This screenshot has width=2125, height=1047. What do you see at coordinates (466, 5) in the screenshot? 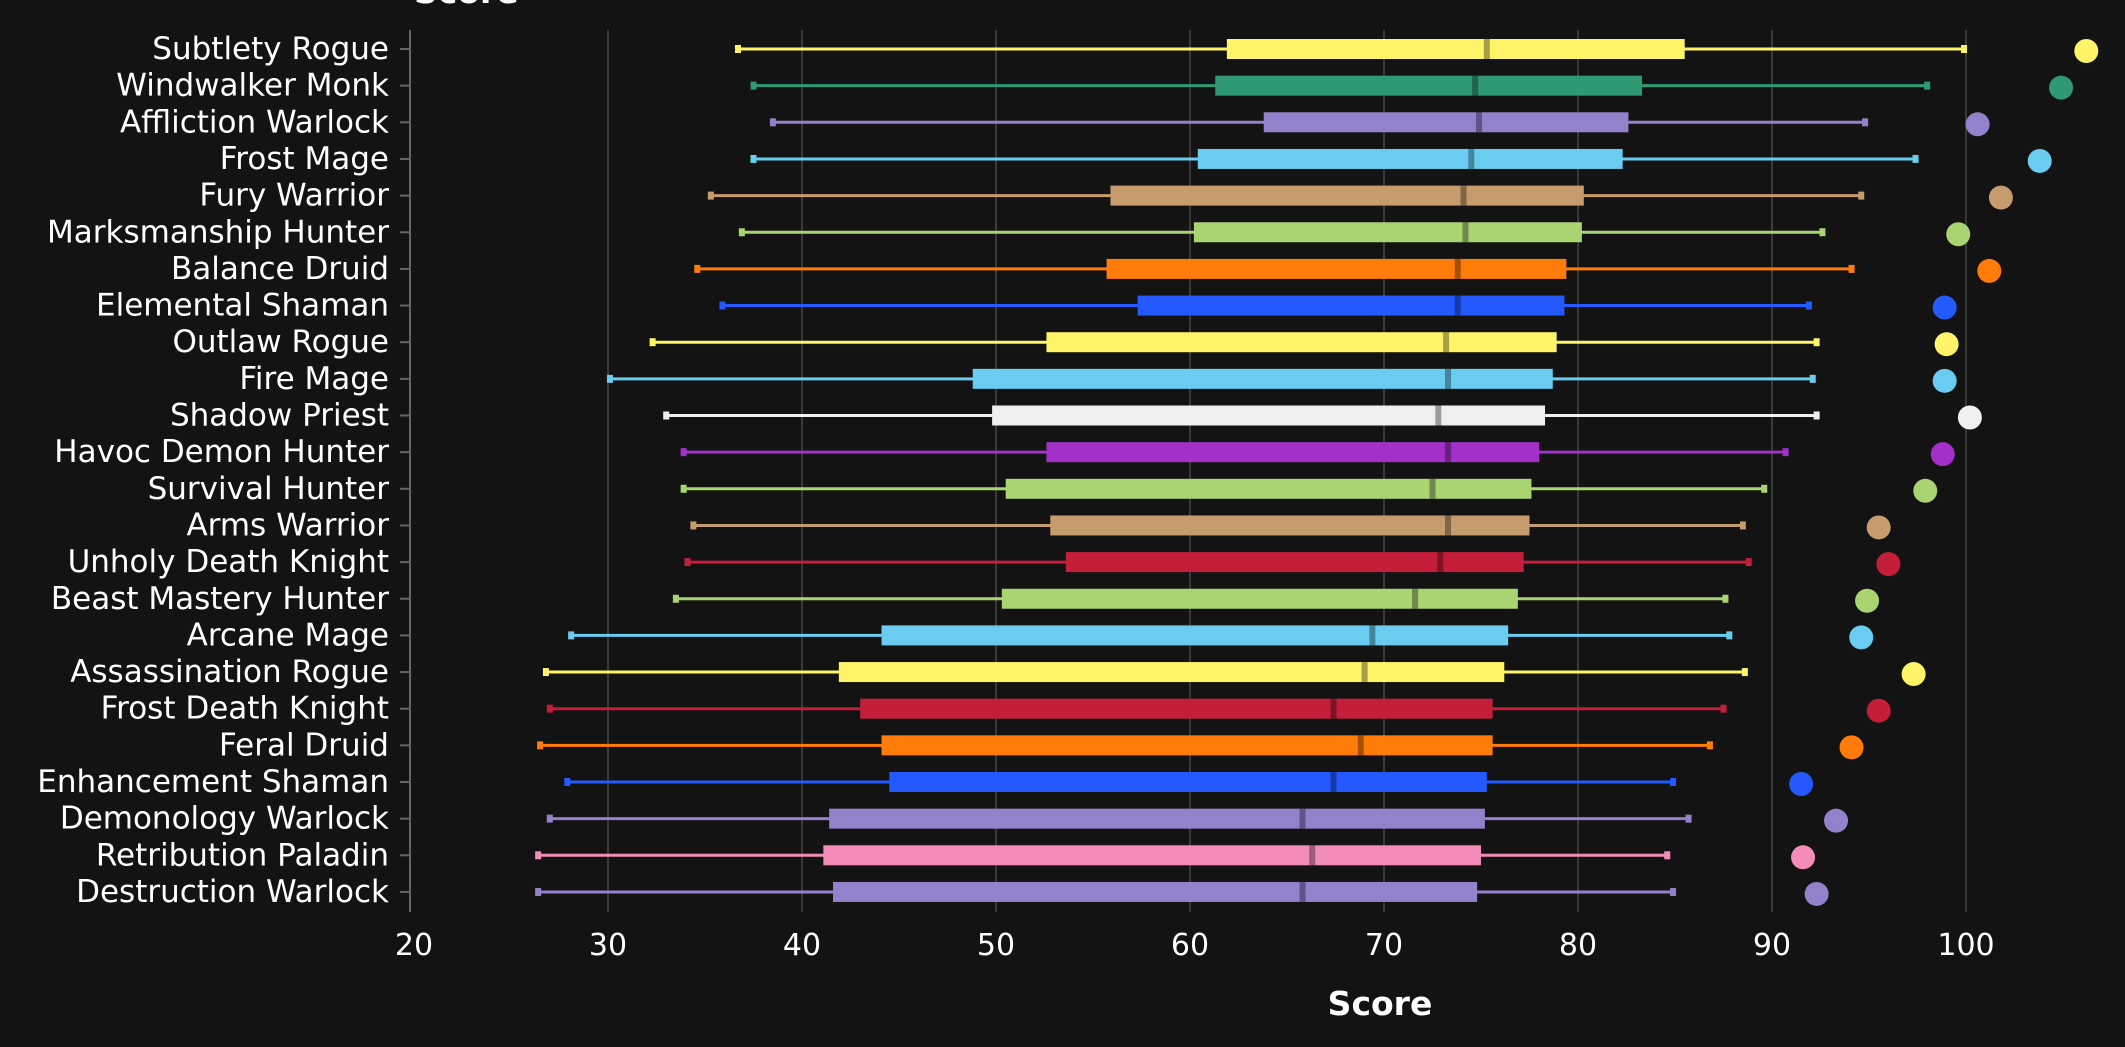
I see `chart-title: Score` at bounding box center [466, 5].